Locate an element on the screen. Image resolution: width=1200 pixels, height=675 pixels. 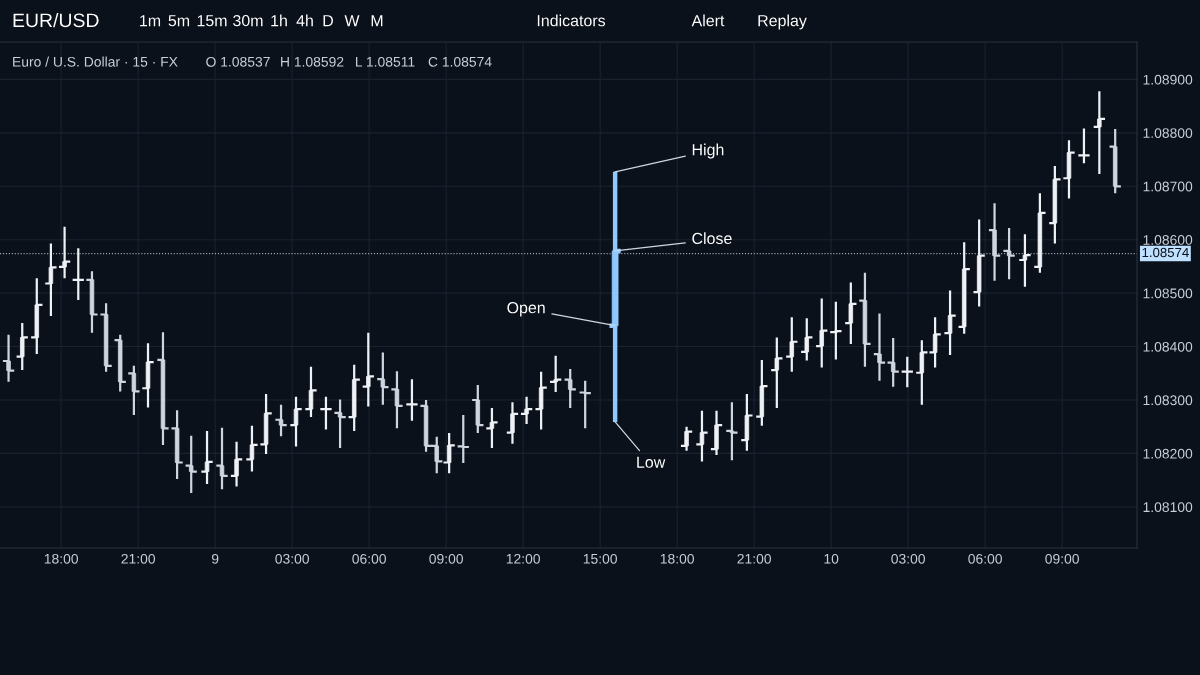
y-tick-label: 1.08100 is located at coordinates (1168, 507).